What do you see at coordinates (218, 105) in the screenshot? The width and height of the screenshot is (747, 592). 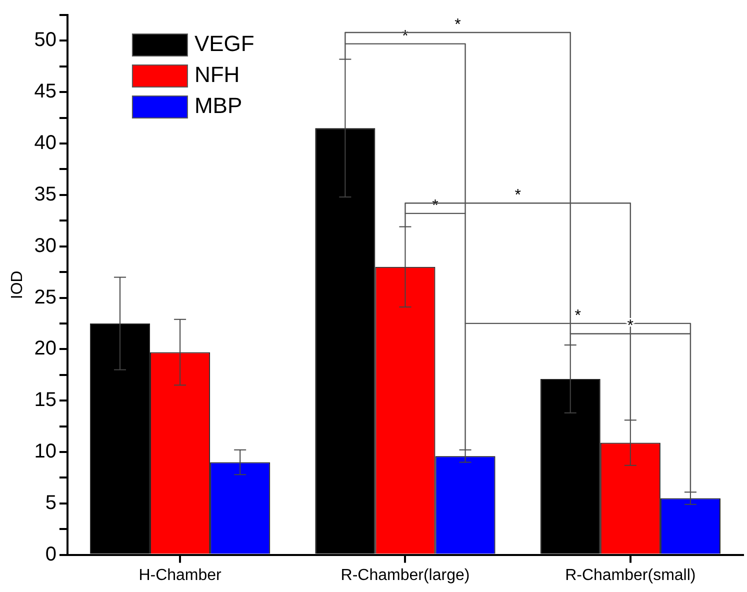 I see `legend-label: MBP` at bounding box center [218, 105].